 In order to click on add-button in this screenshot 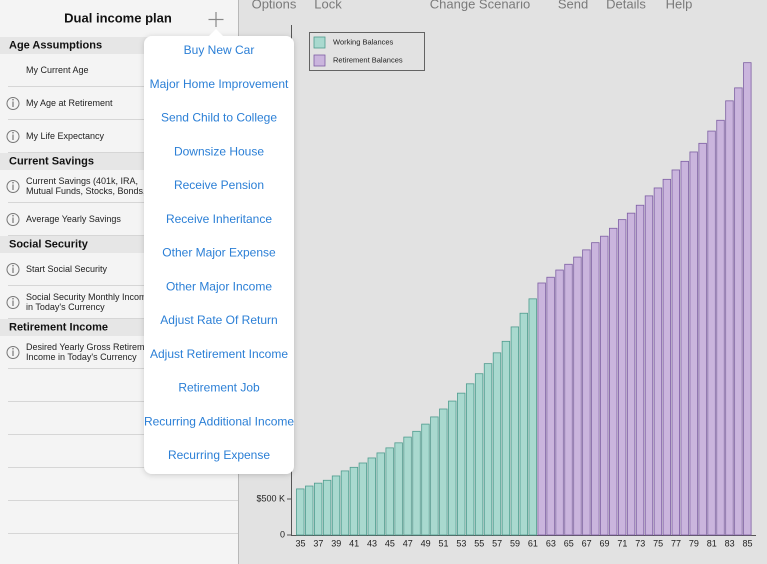, I will do `click(216, 19)`.